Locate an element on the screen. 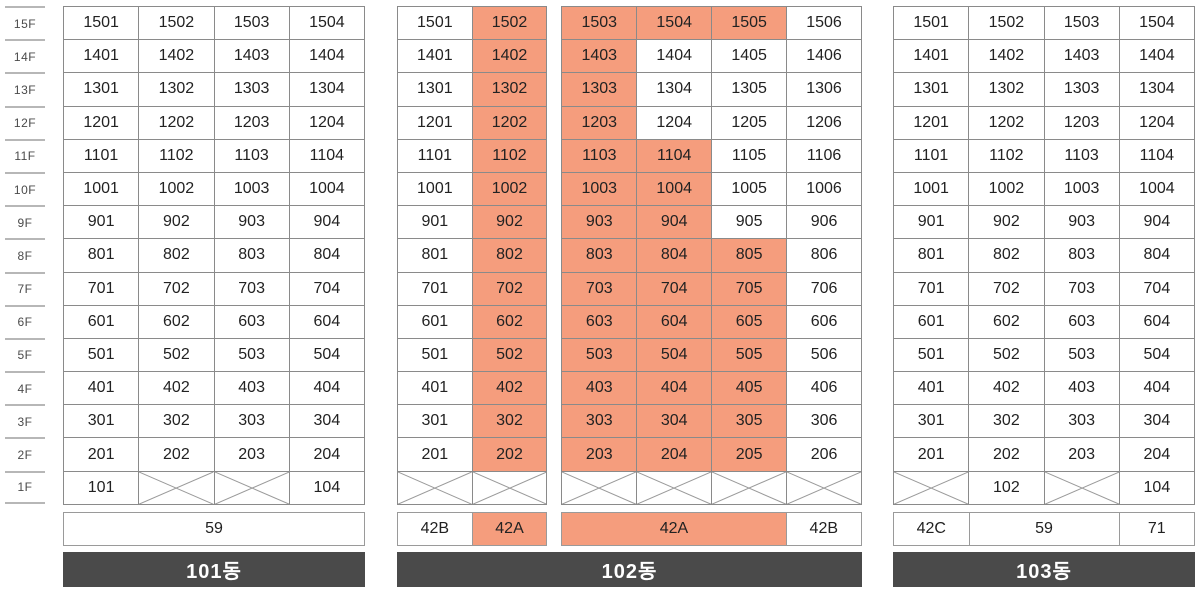 The image size is (1200, 591). unit-cell-102-704: 704 is located at coordinates (675, 289).